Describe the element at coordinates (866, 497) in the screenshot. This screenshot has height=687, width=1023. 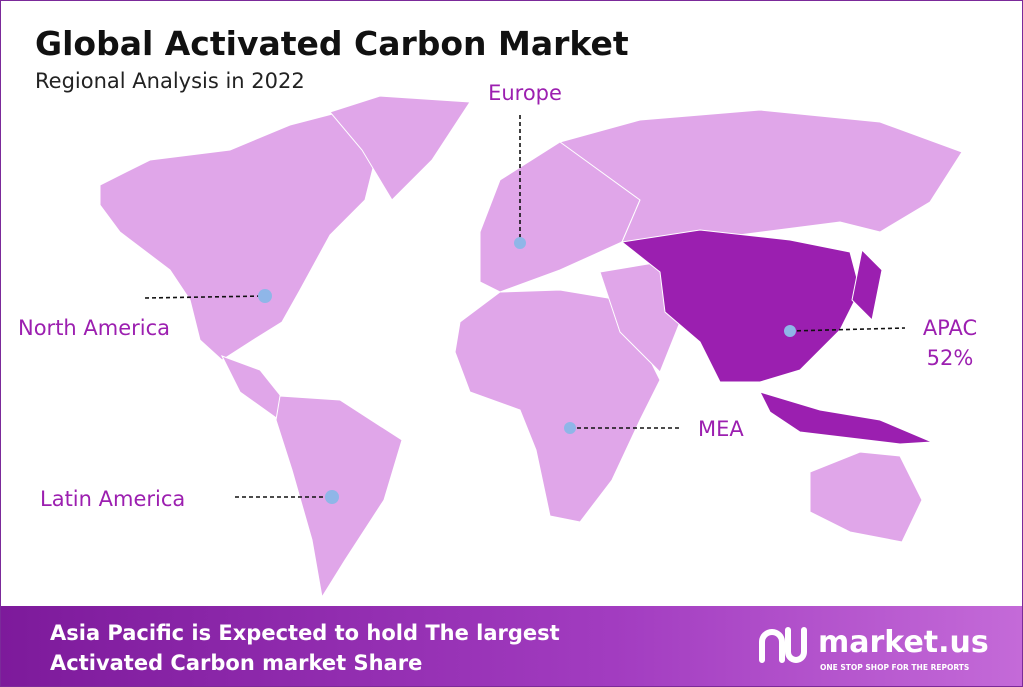
I see `australia` at that location.